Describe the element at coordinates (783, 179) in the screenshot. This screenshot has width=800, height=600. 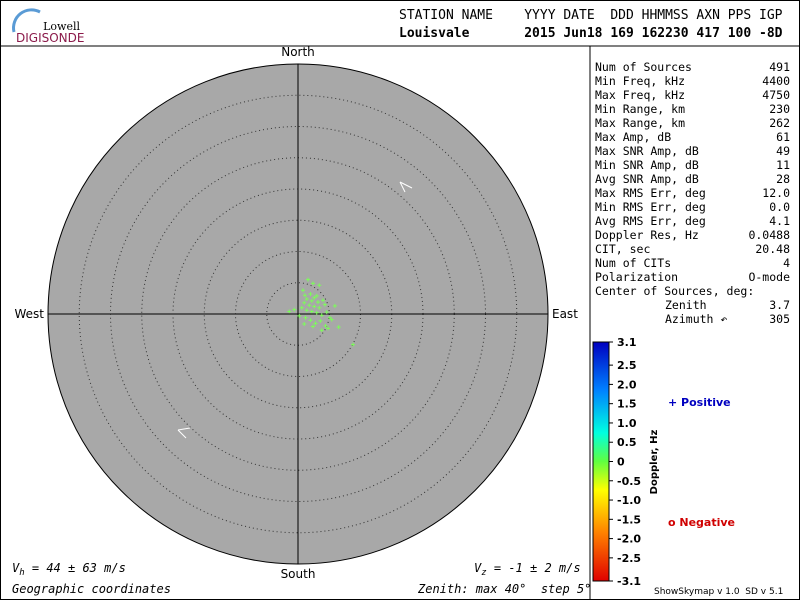
I see `stat-value: 28` at that location.